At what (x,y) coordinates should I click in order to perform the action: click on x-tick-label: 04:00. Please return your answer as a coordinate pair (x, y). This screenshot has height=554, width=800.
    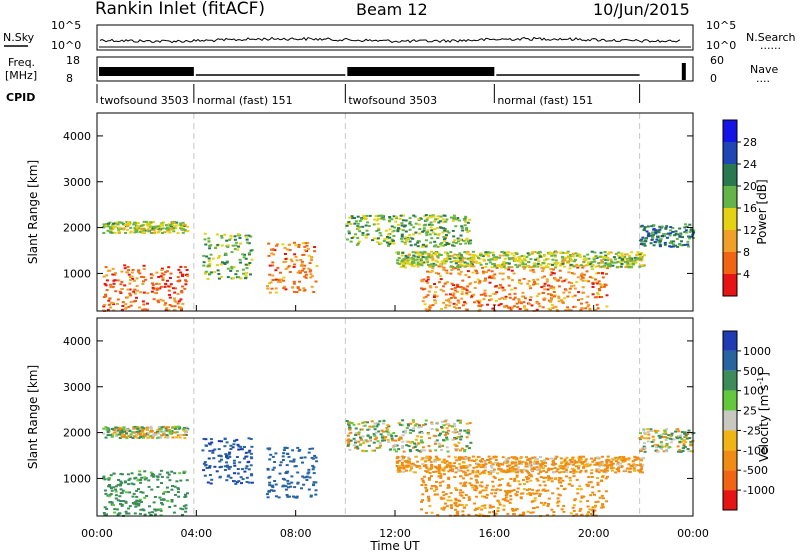
    Looking at the image, I should click on (196, 533).